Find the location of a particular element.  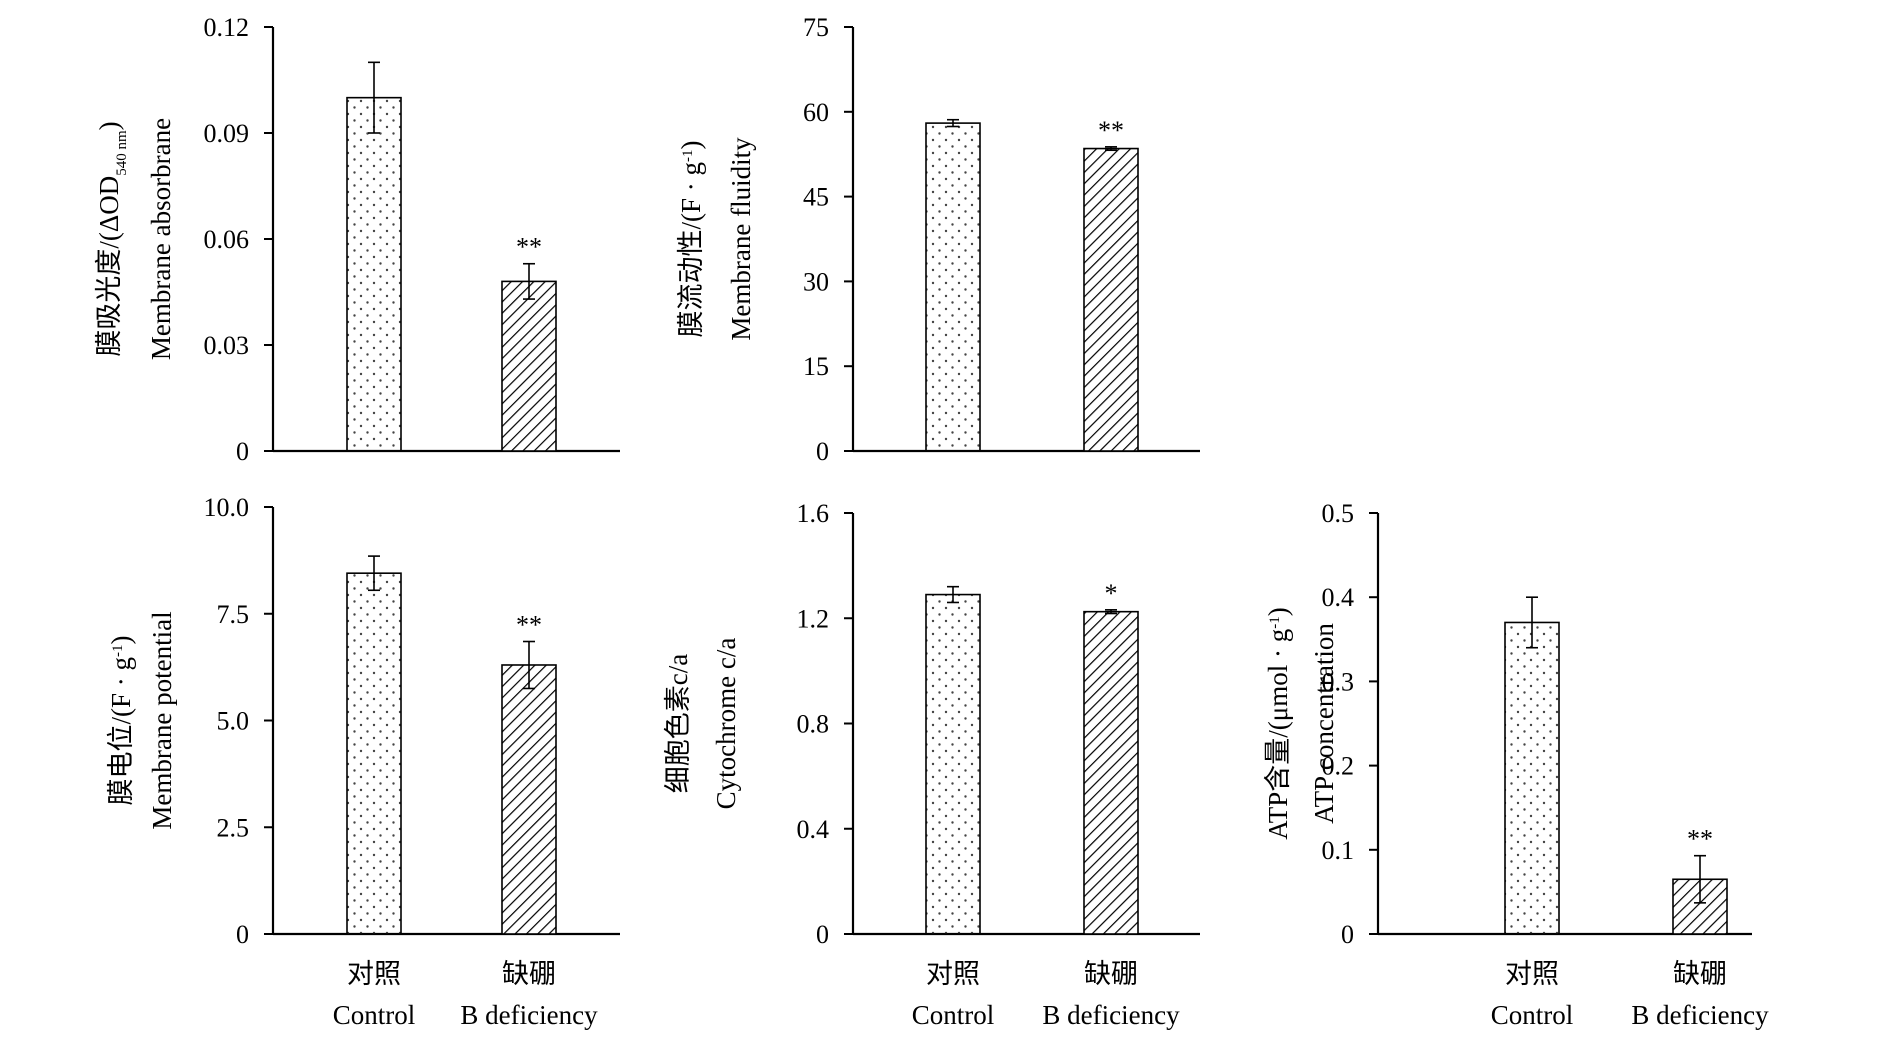

y-tick-label: 0.1 is located at coordinates (1338, 850).